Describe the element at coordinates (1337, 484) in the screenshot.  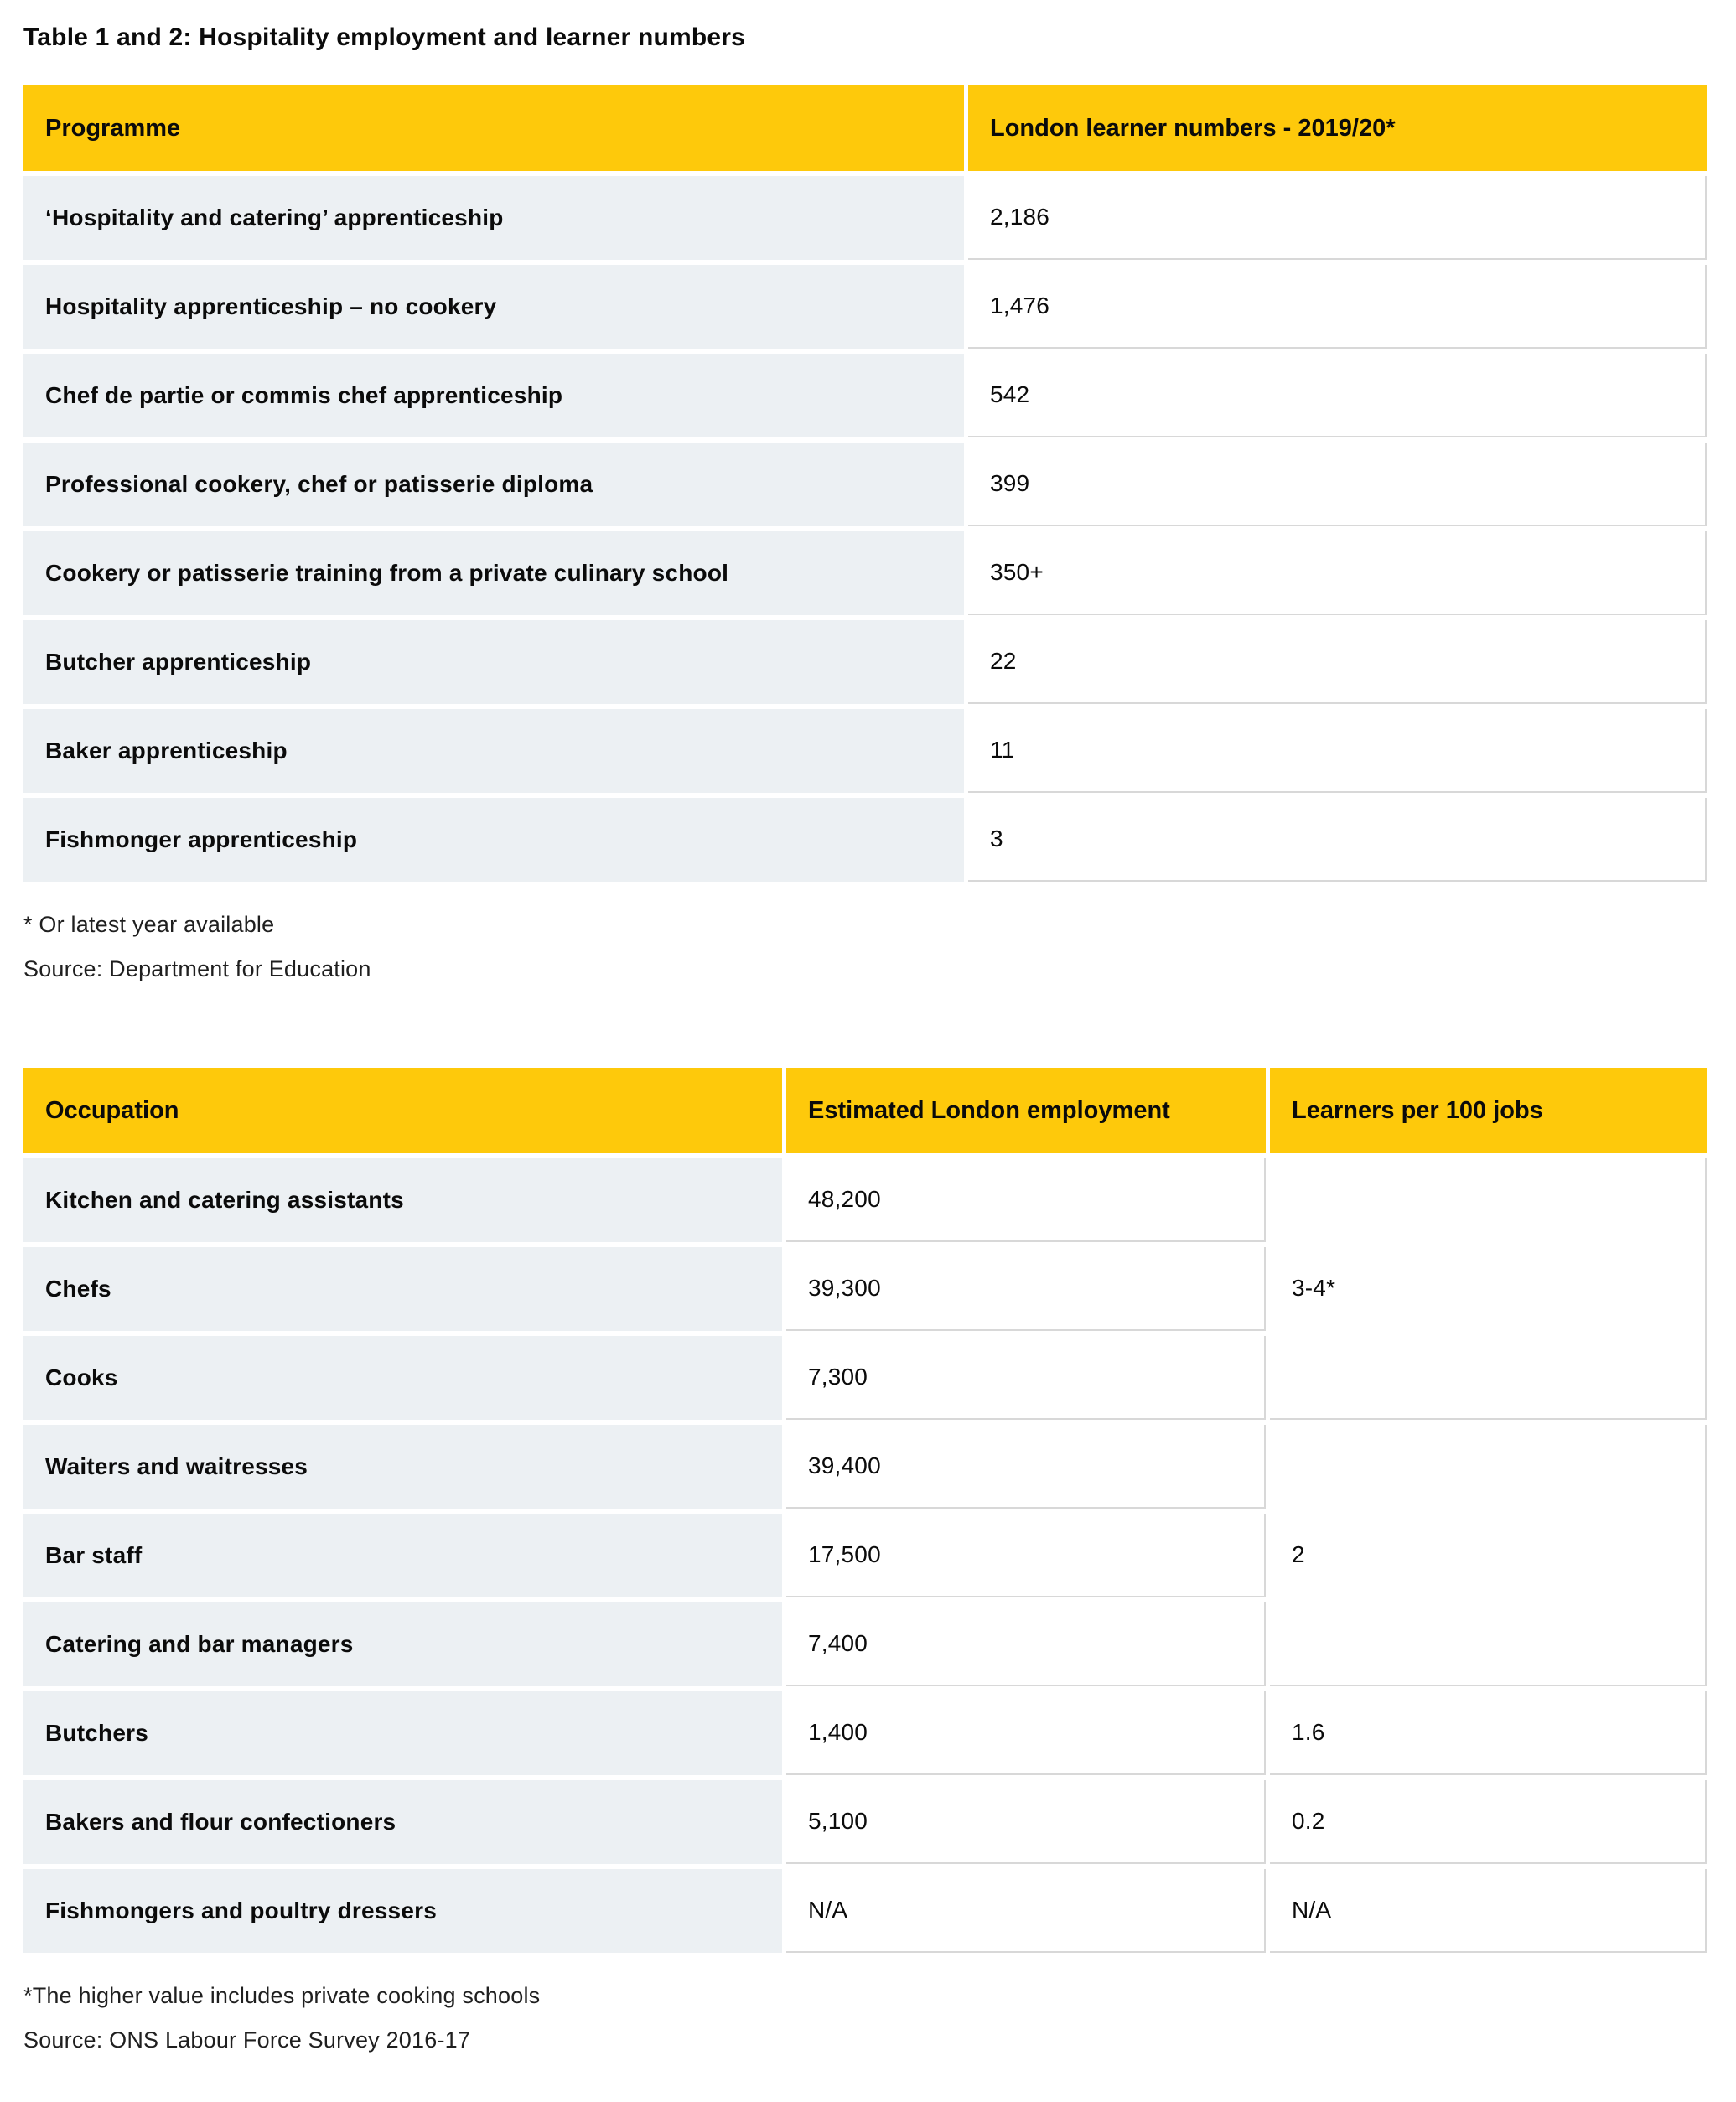
I see `learner-numbers-cell: 399` at that location.